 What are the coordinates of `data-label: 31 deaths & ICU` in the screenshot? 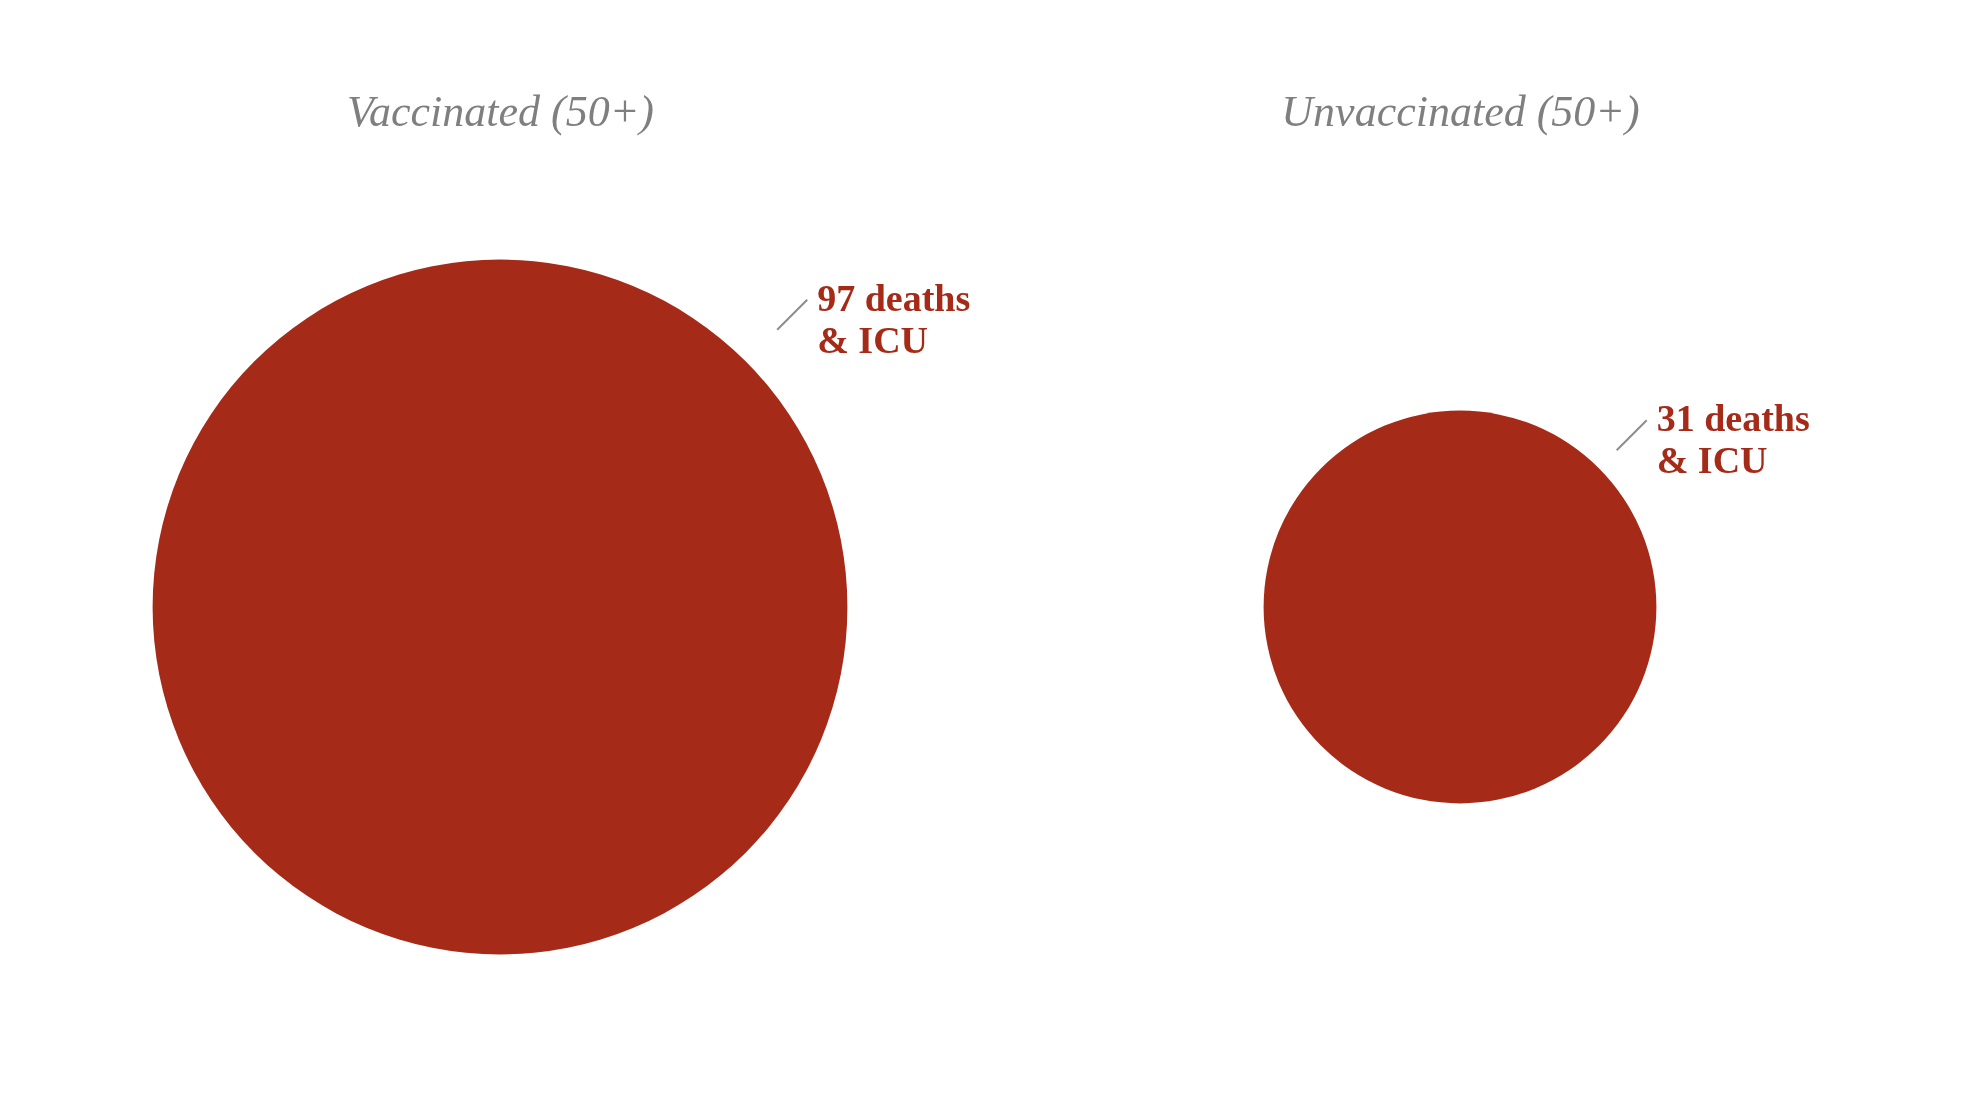 It's located at (1733, 439).